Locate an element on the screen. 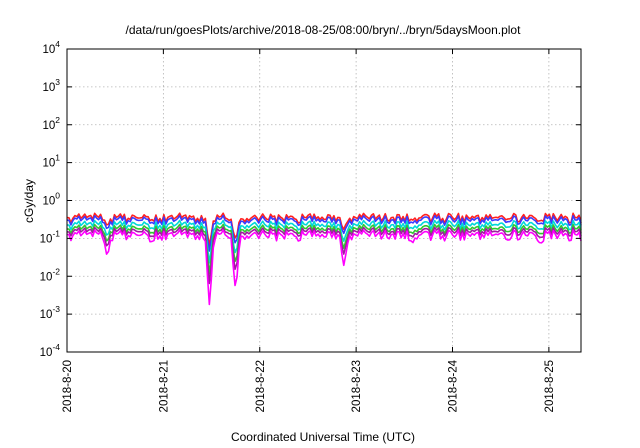 The width and height of the screenshot is (640, 448). y-tick-label: 10⁻² is located at coordinates (50, 274).